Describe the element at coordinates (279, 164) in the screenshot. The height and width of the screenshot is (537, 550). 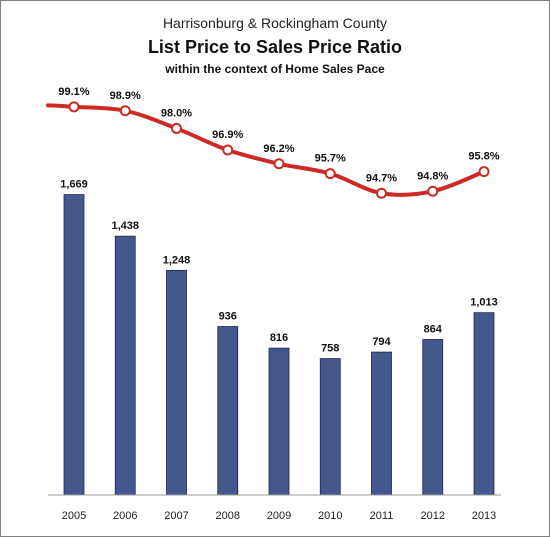
I see `line-point-2009` at that location.